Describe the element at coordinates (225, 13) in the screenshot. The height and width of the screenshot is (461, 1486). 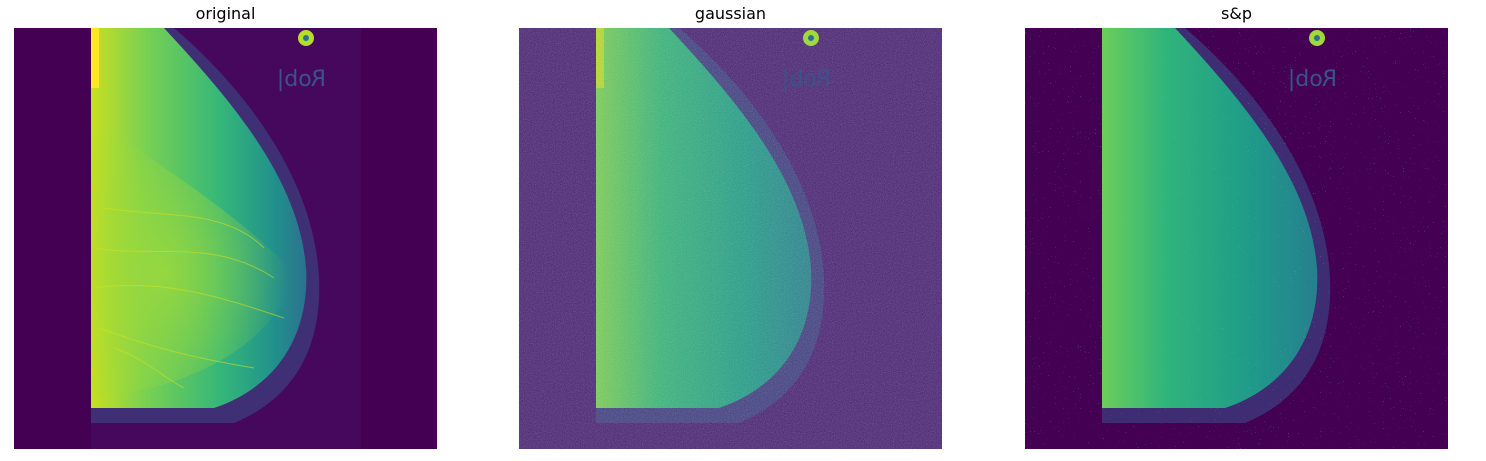
I see `panel-title-original: original` at that location.